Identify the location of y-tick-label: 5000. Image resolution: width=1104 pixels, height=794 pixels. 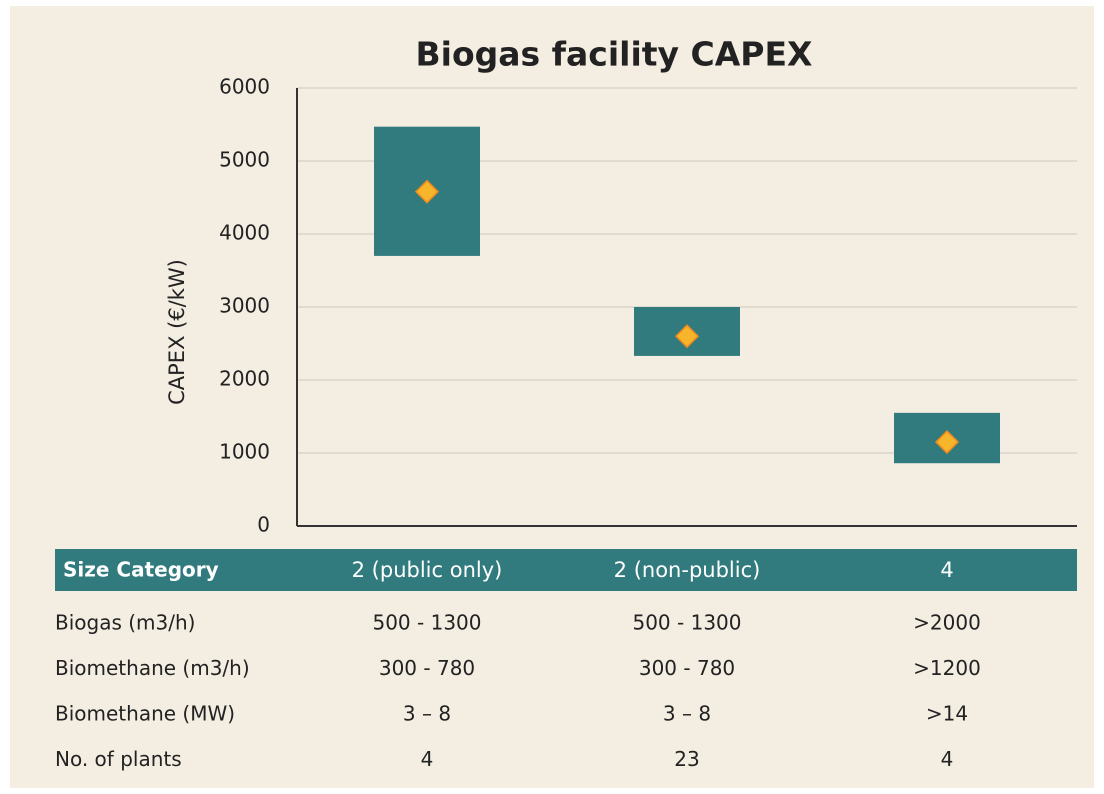
(244, 160).